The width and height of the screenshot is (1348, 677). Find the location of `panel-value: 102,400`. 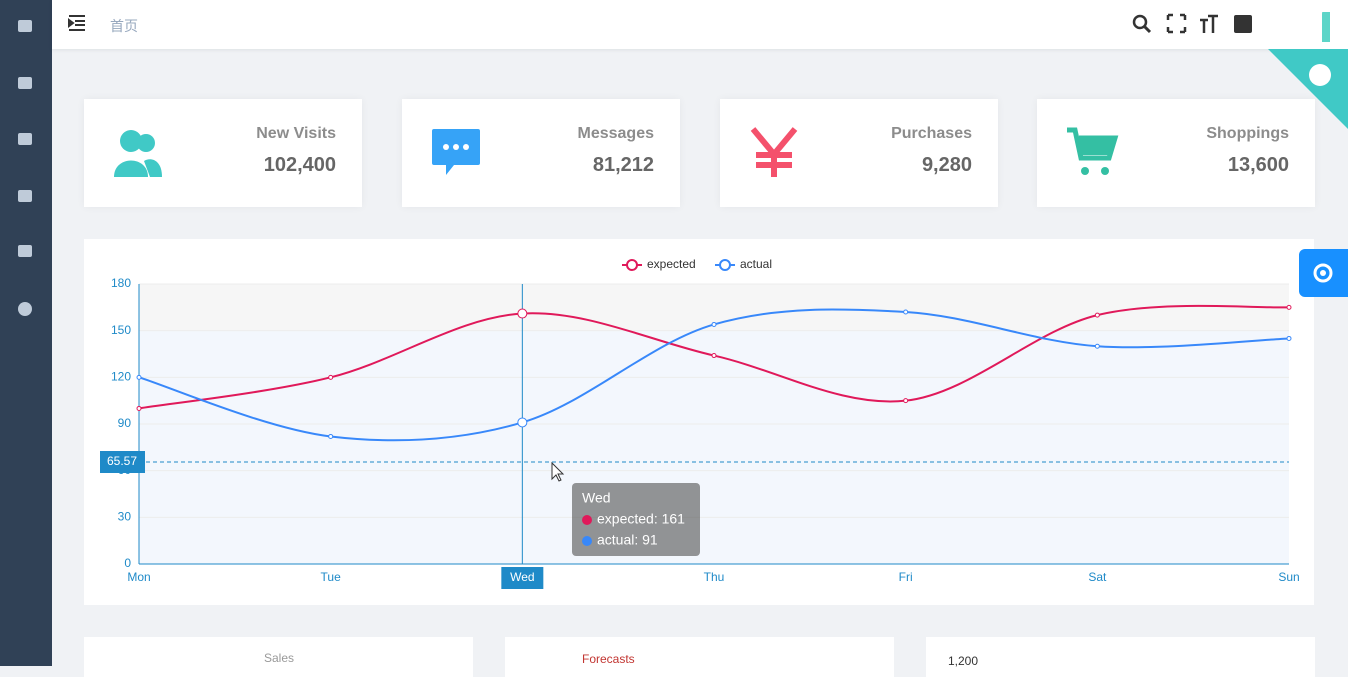

panel-value: 102,400 is located at coordinates (299, 165).